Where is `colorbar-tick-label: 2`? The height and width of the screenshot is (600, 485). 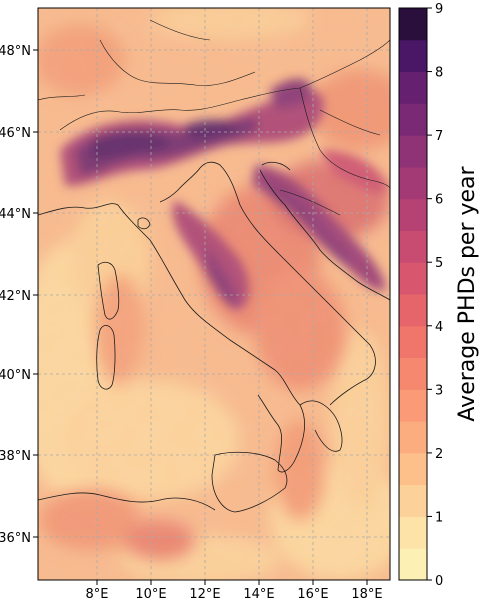
colorbar-tick-label: 2 is located at coordinates (439, 454).